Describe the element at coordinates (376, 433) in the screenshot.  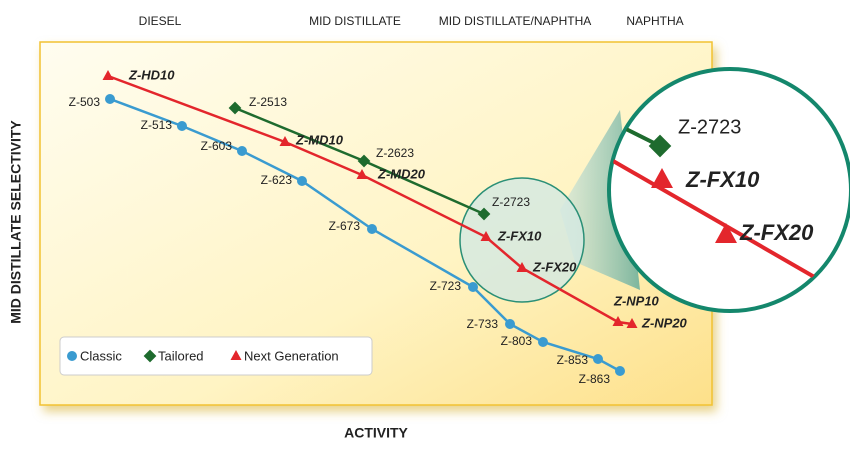
I see `x-axis-label: ACTIVITY` at that location.